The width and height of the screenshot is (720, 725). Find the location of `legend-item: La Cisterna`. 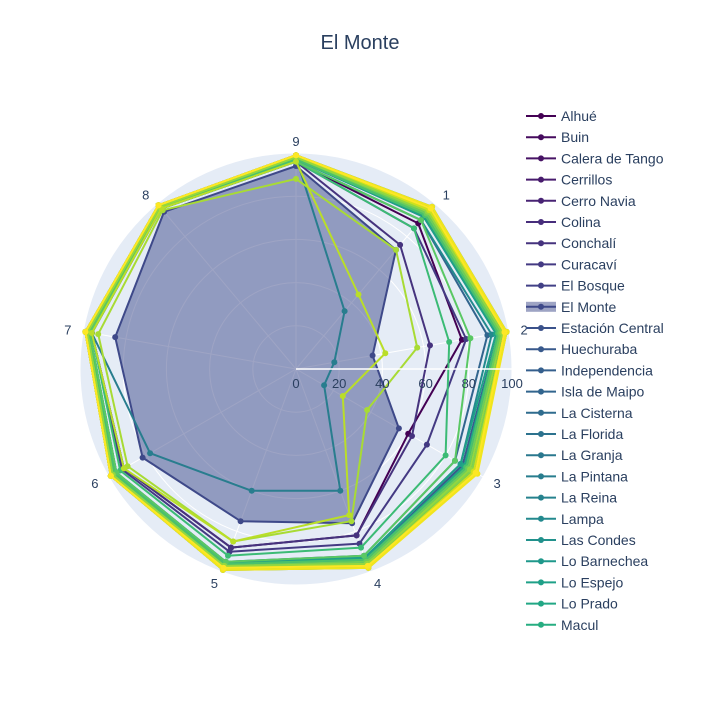

legend-item: La Cisterna is located at coordinates (579, 413).